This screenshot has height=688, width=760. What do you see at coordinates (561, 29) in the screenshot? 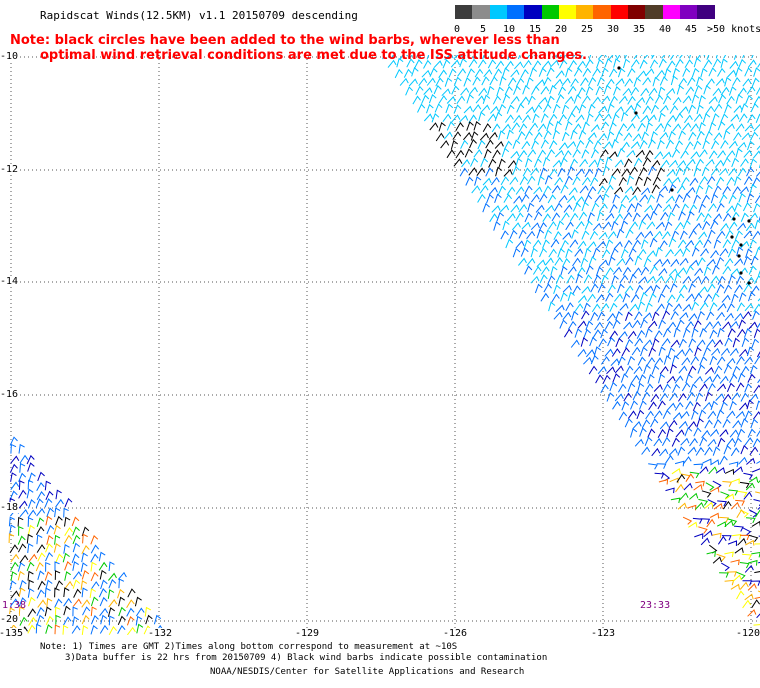
I see `legend-label: 20` at bounding box center [561, 29].